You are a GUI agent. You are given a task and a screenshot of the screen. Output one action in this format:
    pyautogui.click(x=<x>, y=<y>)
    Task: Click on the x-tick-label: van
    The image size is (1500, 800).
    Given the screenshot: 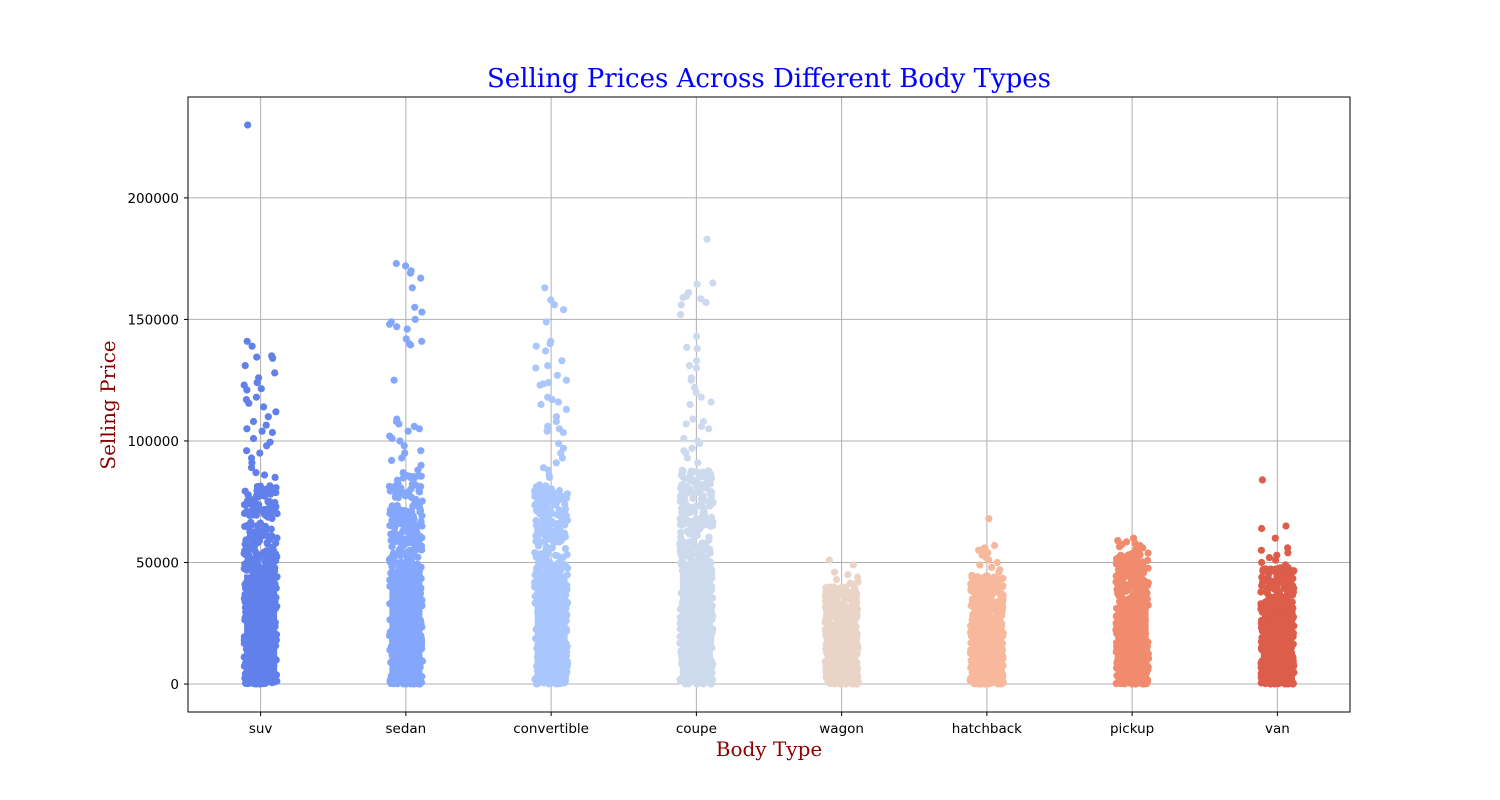 What is the action you would take?
    pyautogui.click(x=1277, y=729)
    